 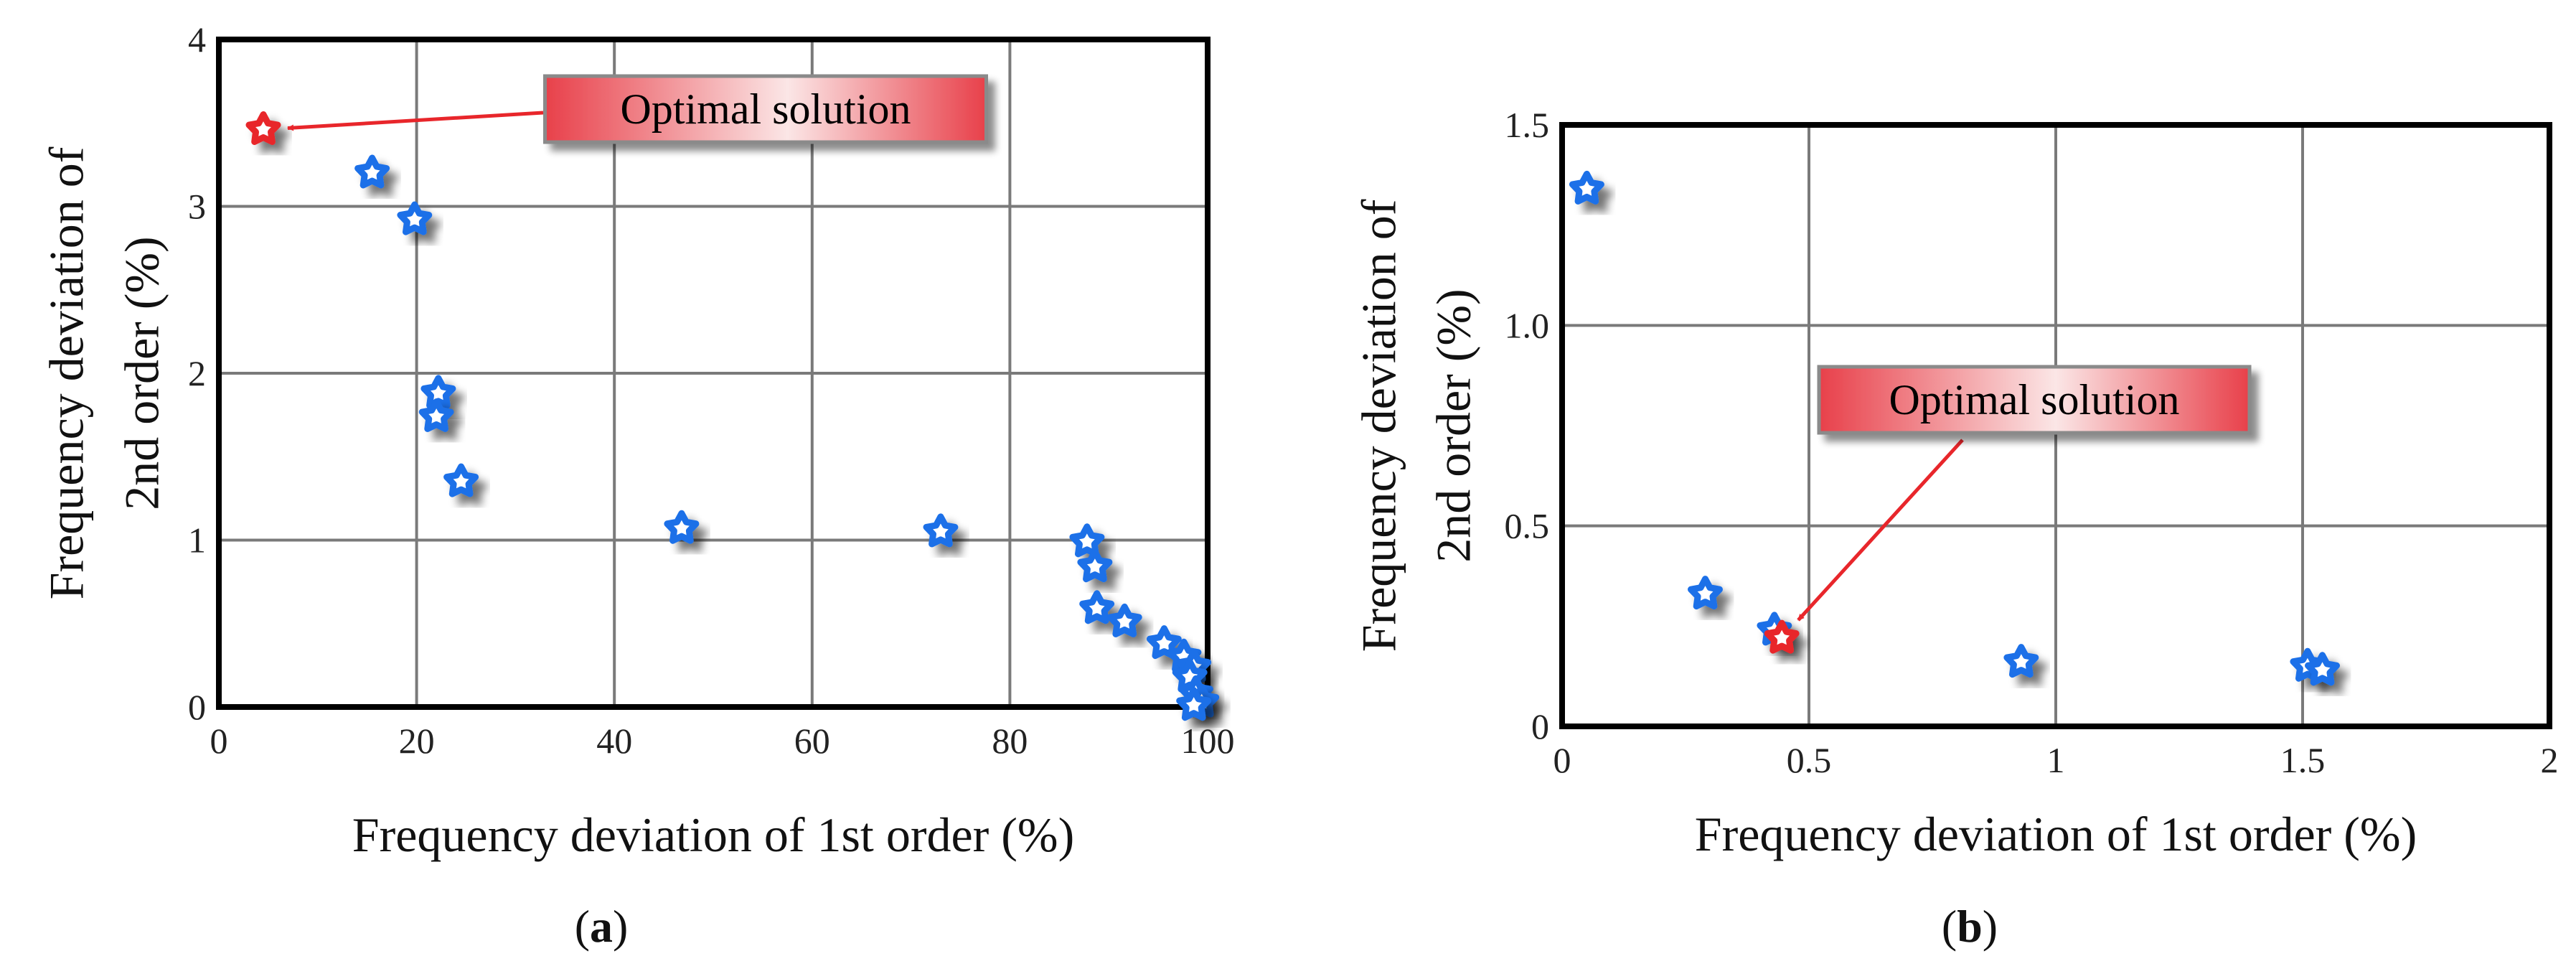 I want to click on x-ticks-a: 0 20 40 60 80 100, so click(x=722, y=741).